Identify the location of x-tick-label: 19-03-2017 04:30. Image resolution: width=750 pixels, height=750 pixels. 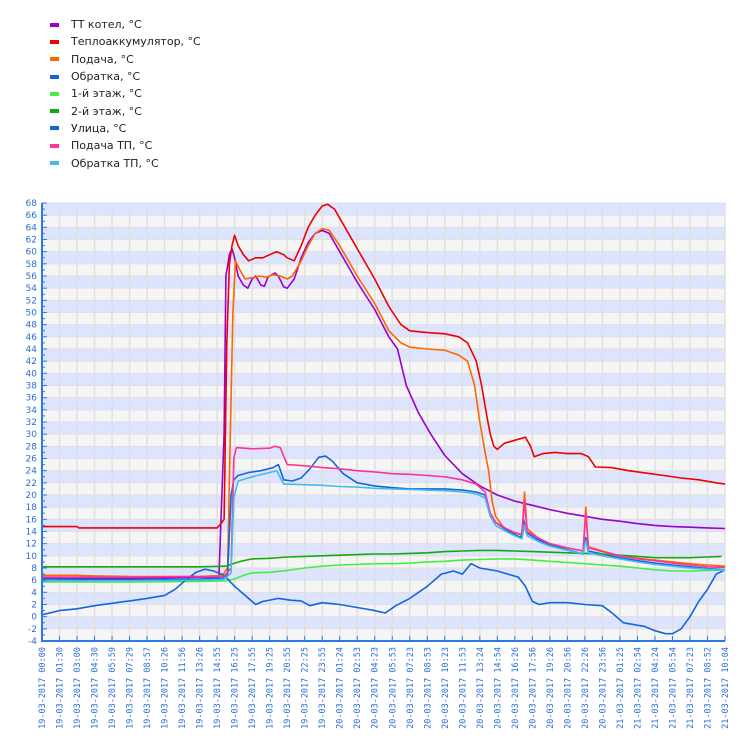
(96, 688).